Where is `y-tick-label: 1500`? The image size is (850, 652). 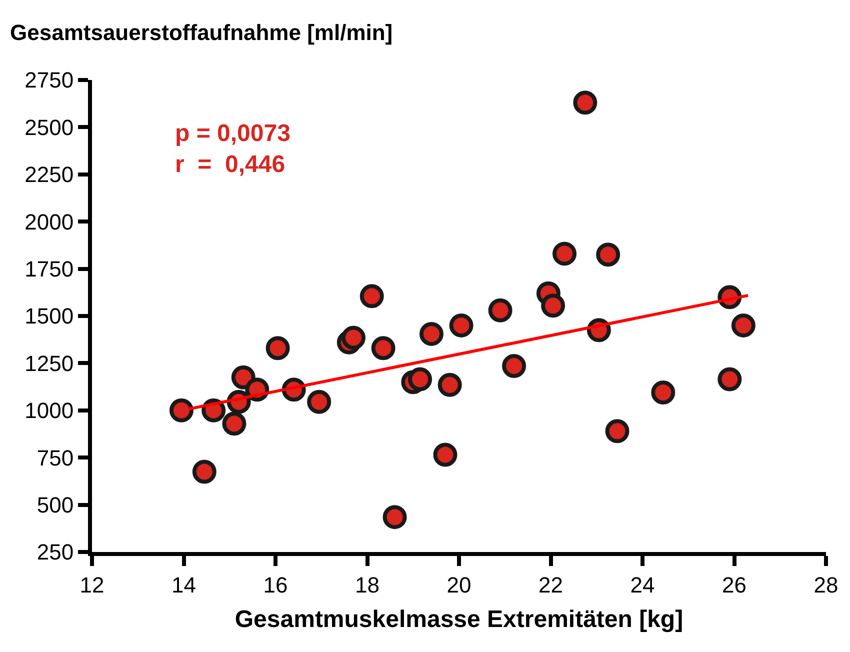 y-tick-label: 1500 is located at coordinates (49, 316).